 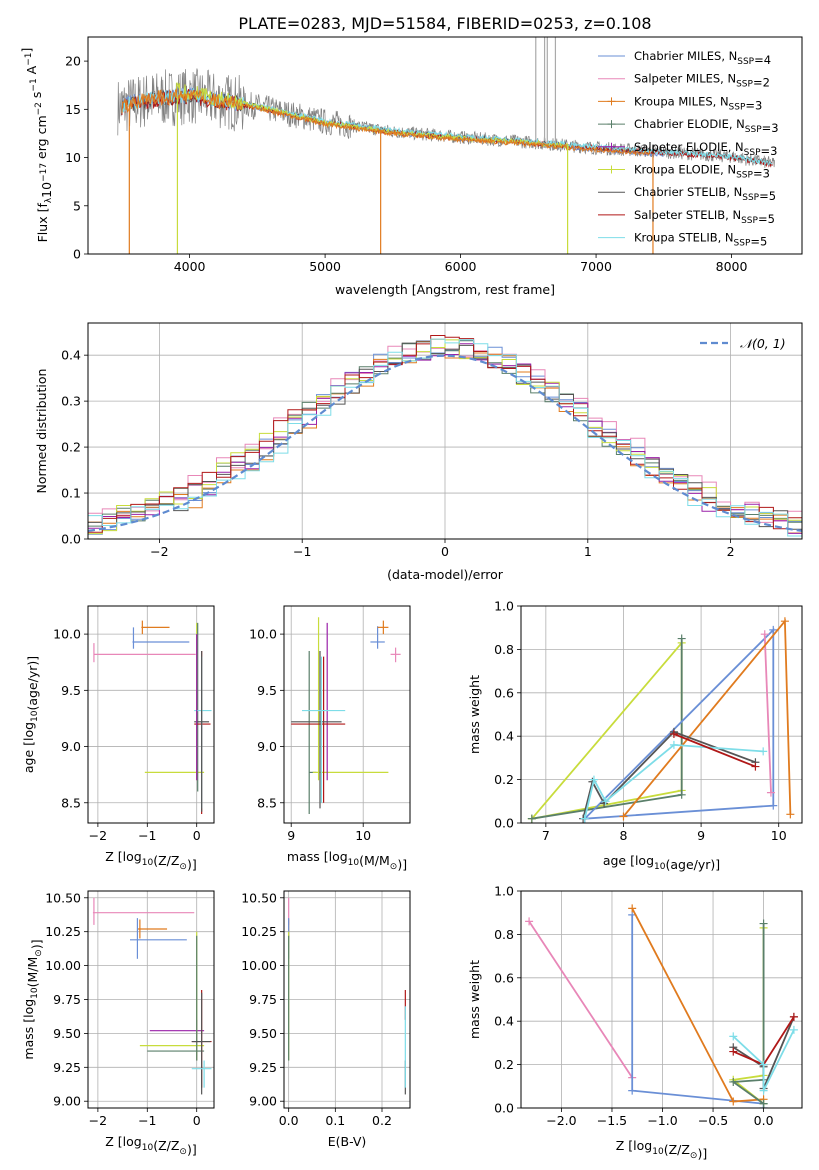 What do you see at coordinates (662, 1120) in the screenshot?
I see `x-tick-label: −1.0` at bounding box center [662, 1120].